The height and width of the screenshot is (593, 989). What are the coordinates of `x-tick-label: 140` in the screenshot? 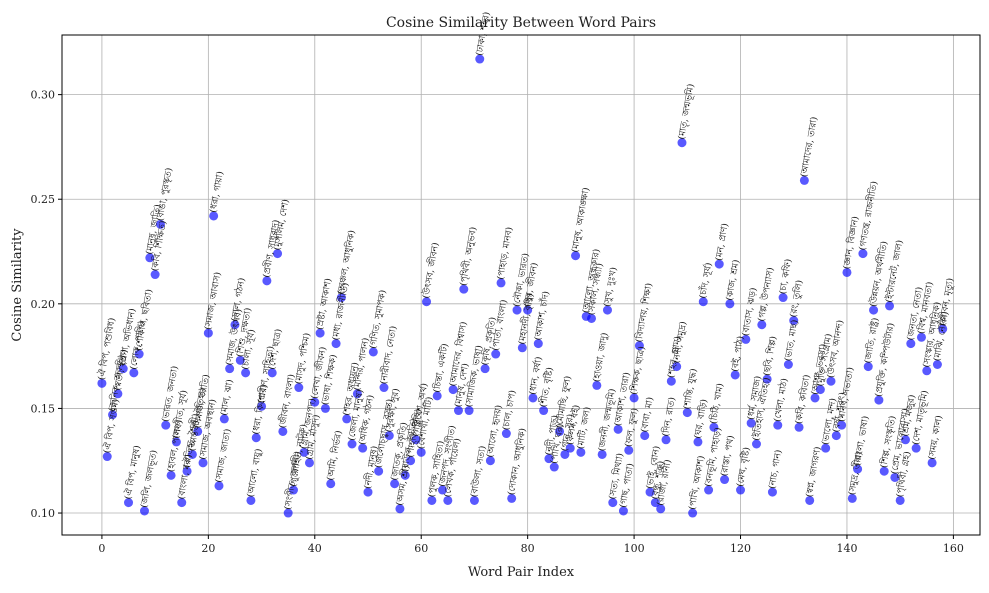 It's located at (846, 548).